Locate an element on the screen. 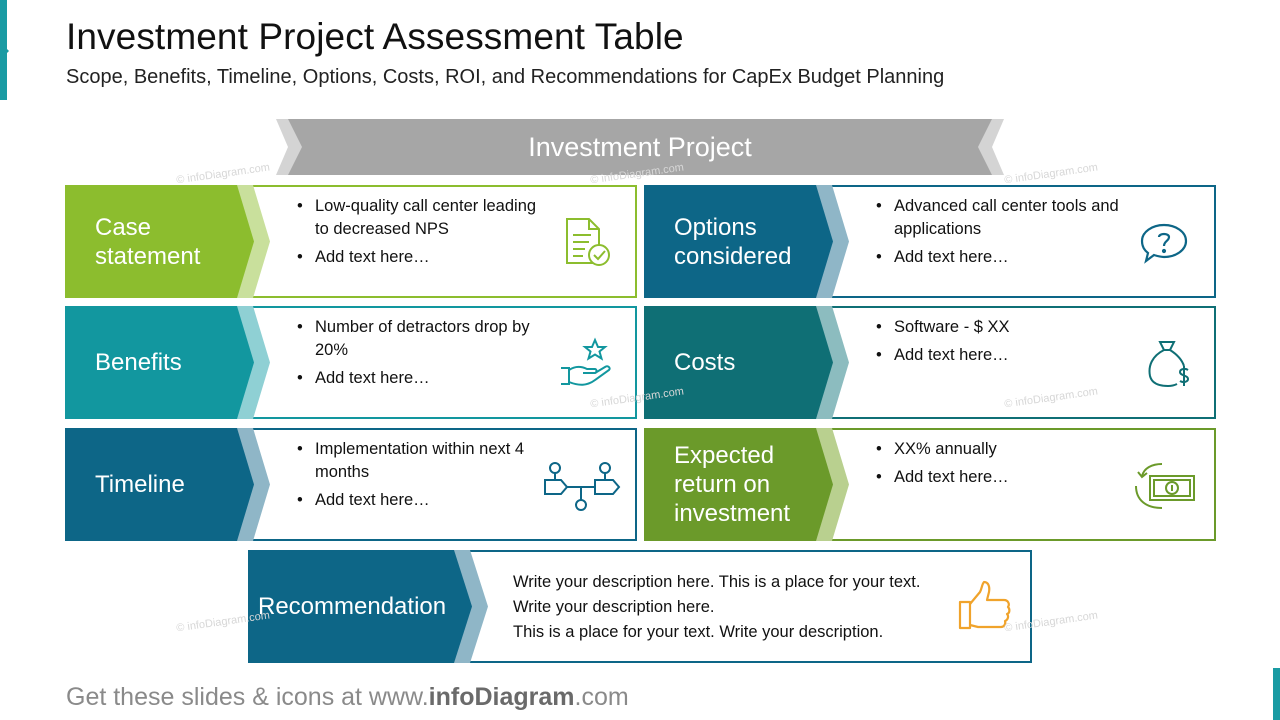  investment-project-banner: Investment Project is located at coordinates (640, 147).